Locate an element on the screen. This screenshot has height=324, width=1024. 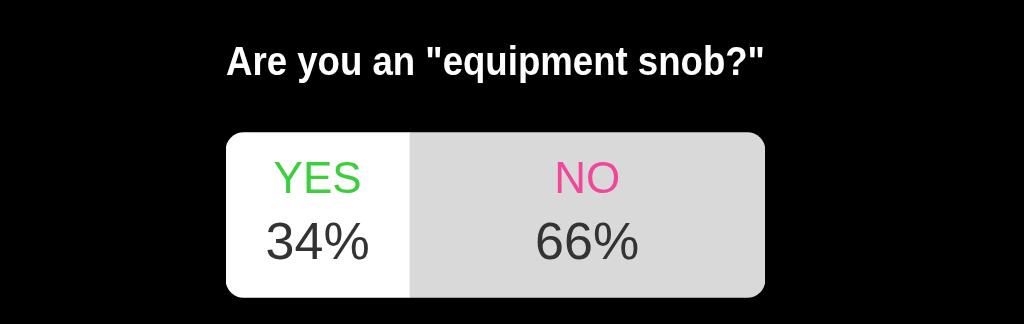
chart-title: Are you an "equipment snob?" is located at coordinates (495, 61).